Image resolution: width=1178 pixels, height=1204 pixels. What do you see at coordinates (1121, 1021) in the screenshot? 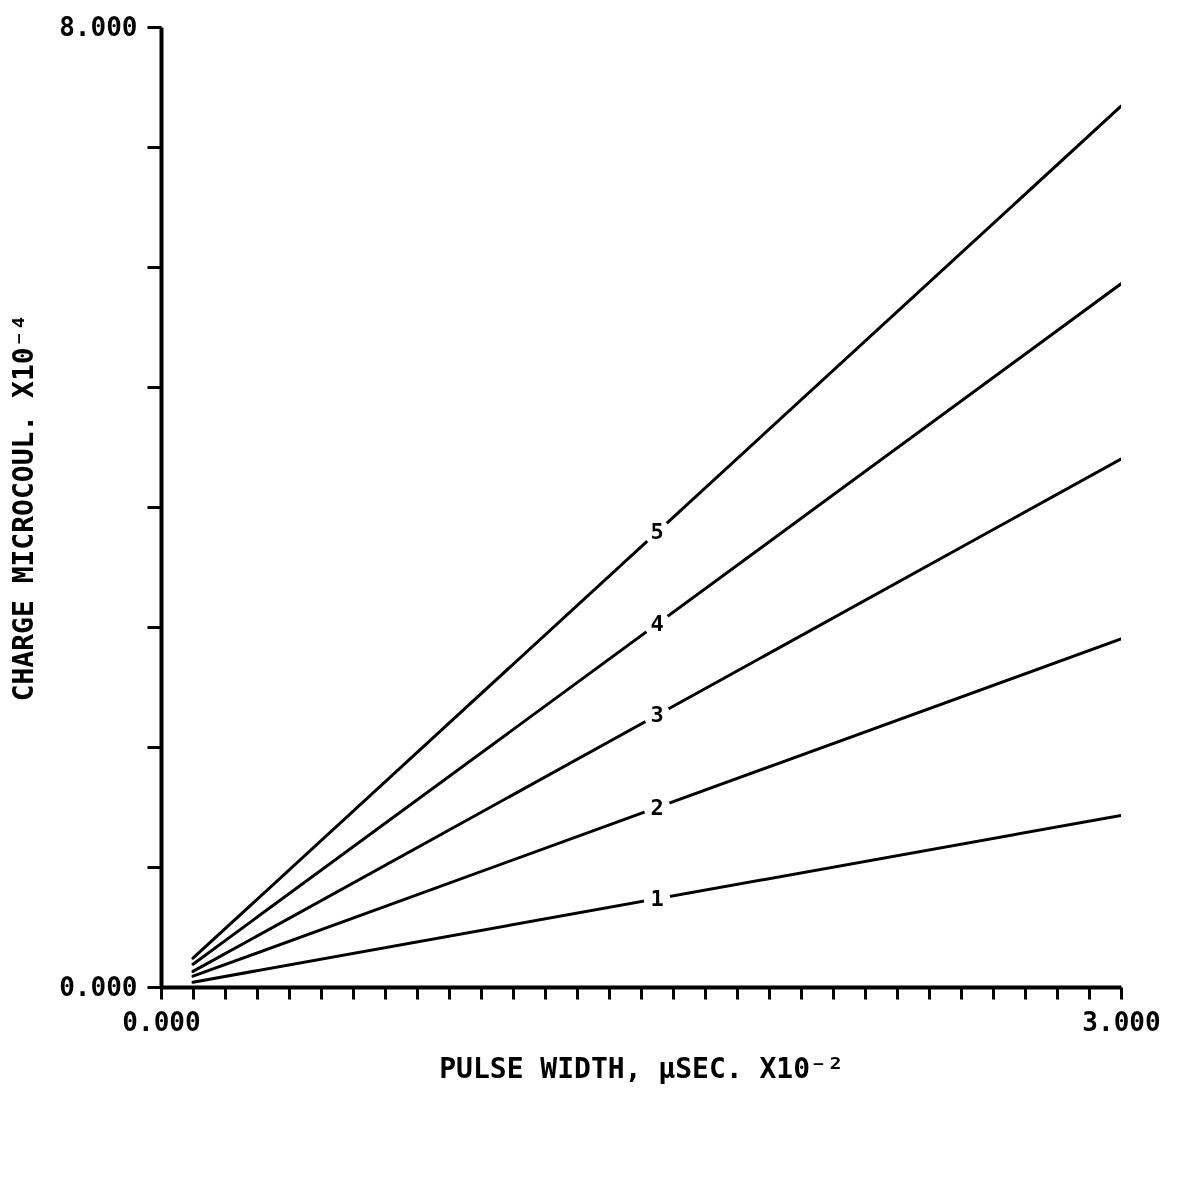
I see `x-tick-label: 3.000` at bounding box center [1121, 1021].